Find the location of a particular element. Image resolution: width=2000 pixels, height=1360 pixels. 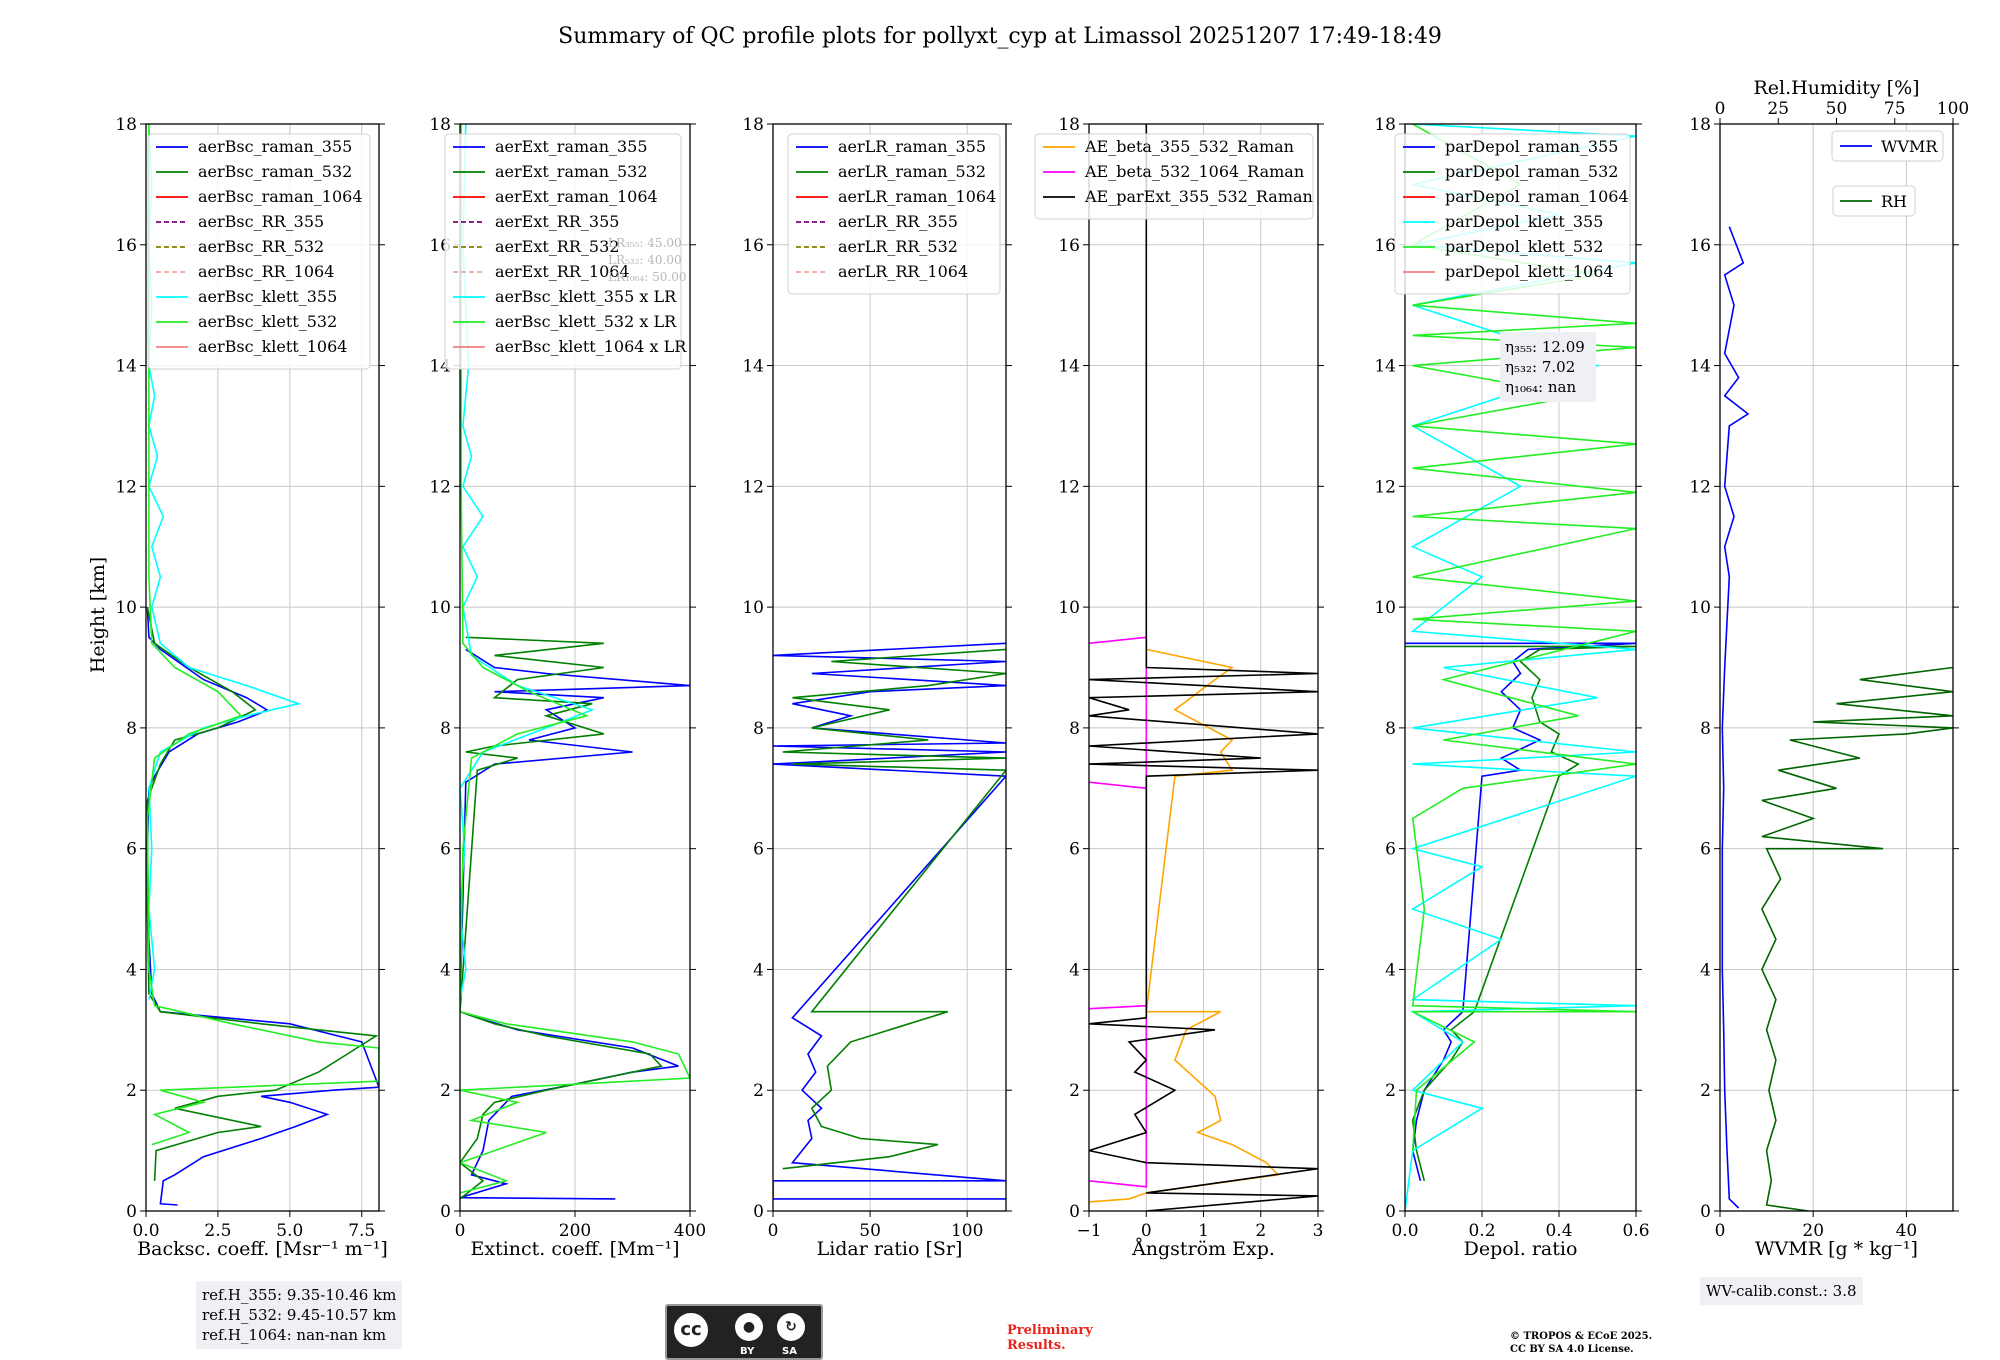

y-axis-label: Height [km] is located at coordinates (98, 615).